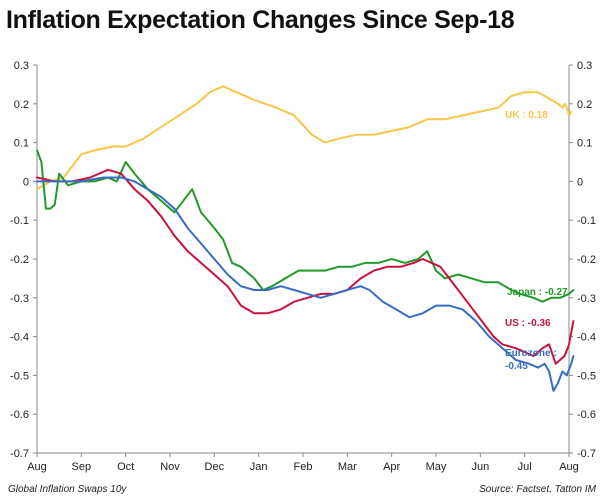 This screenshot has width=606, height=502. Describe the element at coordinates (586, 221) in the screenshot. I see `y-tick-label-right: -0.1` at that location.